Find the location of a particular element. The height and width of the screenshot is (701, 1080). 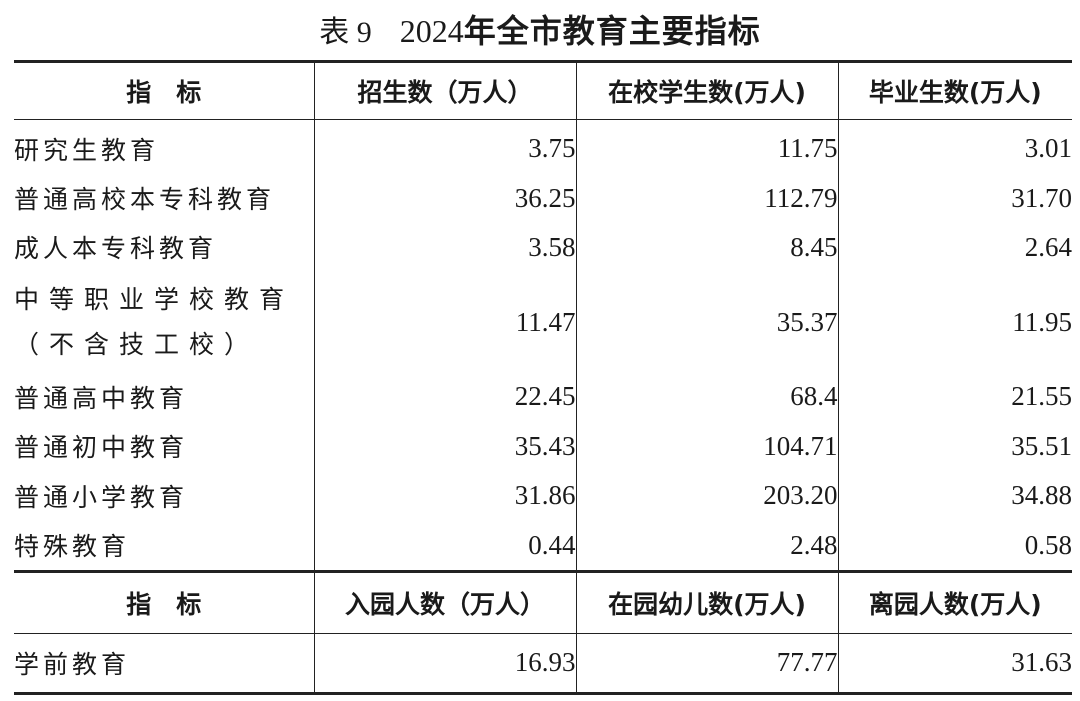

table-row: 学前教育 16.93 77.77 31.63 is located at coordinates (543, 664).